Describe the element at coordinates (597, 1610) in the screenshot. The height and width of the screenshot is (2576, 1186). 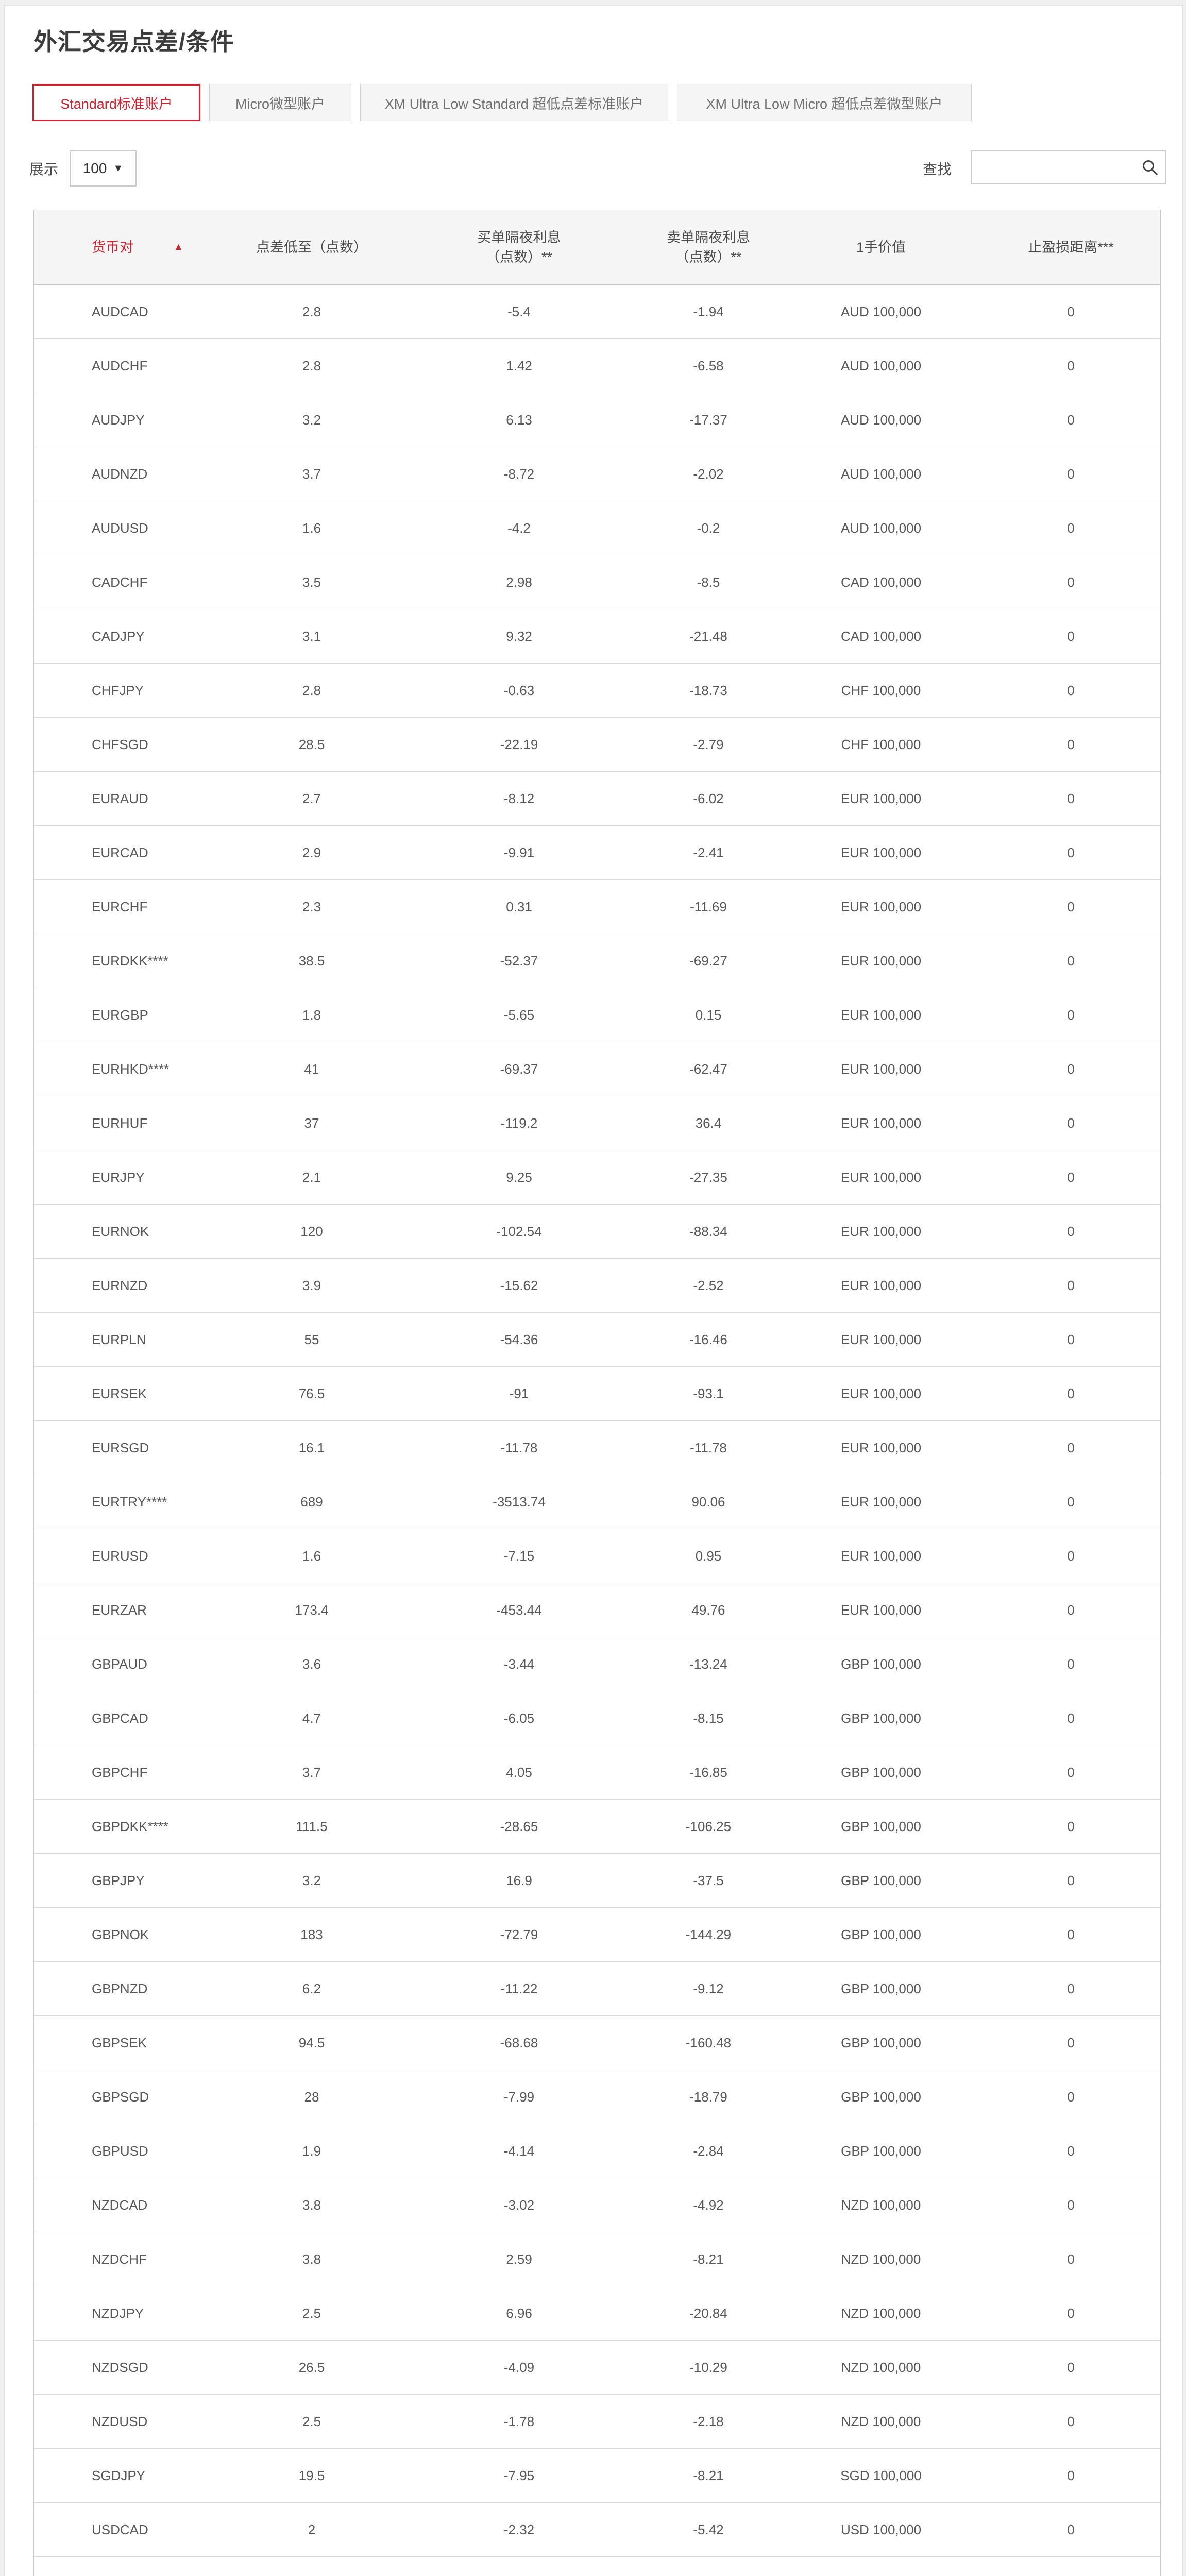
I see `table-row: EURZAR 173.4 -453.44 49.76 EUR 100,000 0` at that location.